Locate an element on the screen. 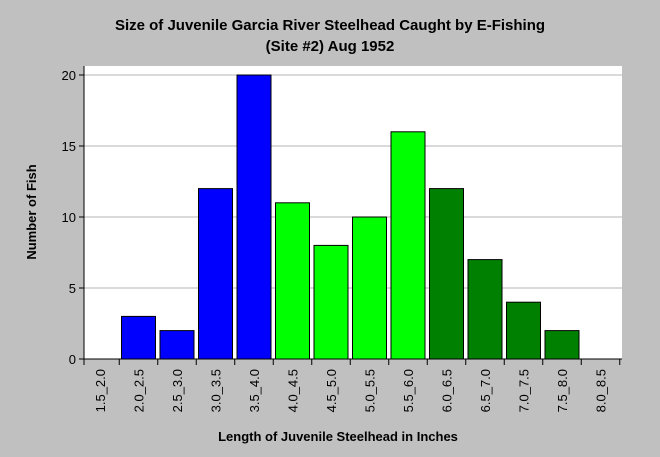  x-tick-label: 1.5_2.0 is located at coordinates (100, 390).